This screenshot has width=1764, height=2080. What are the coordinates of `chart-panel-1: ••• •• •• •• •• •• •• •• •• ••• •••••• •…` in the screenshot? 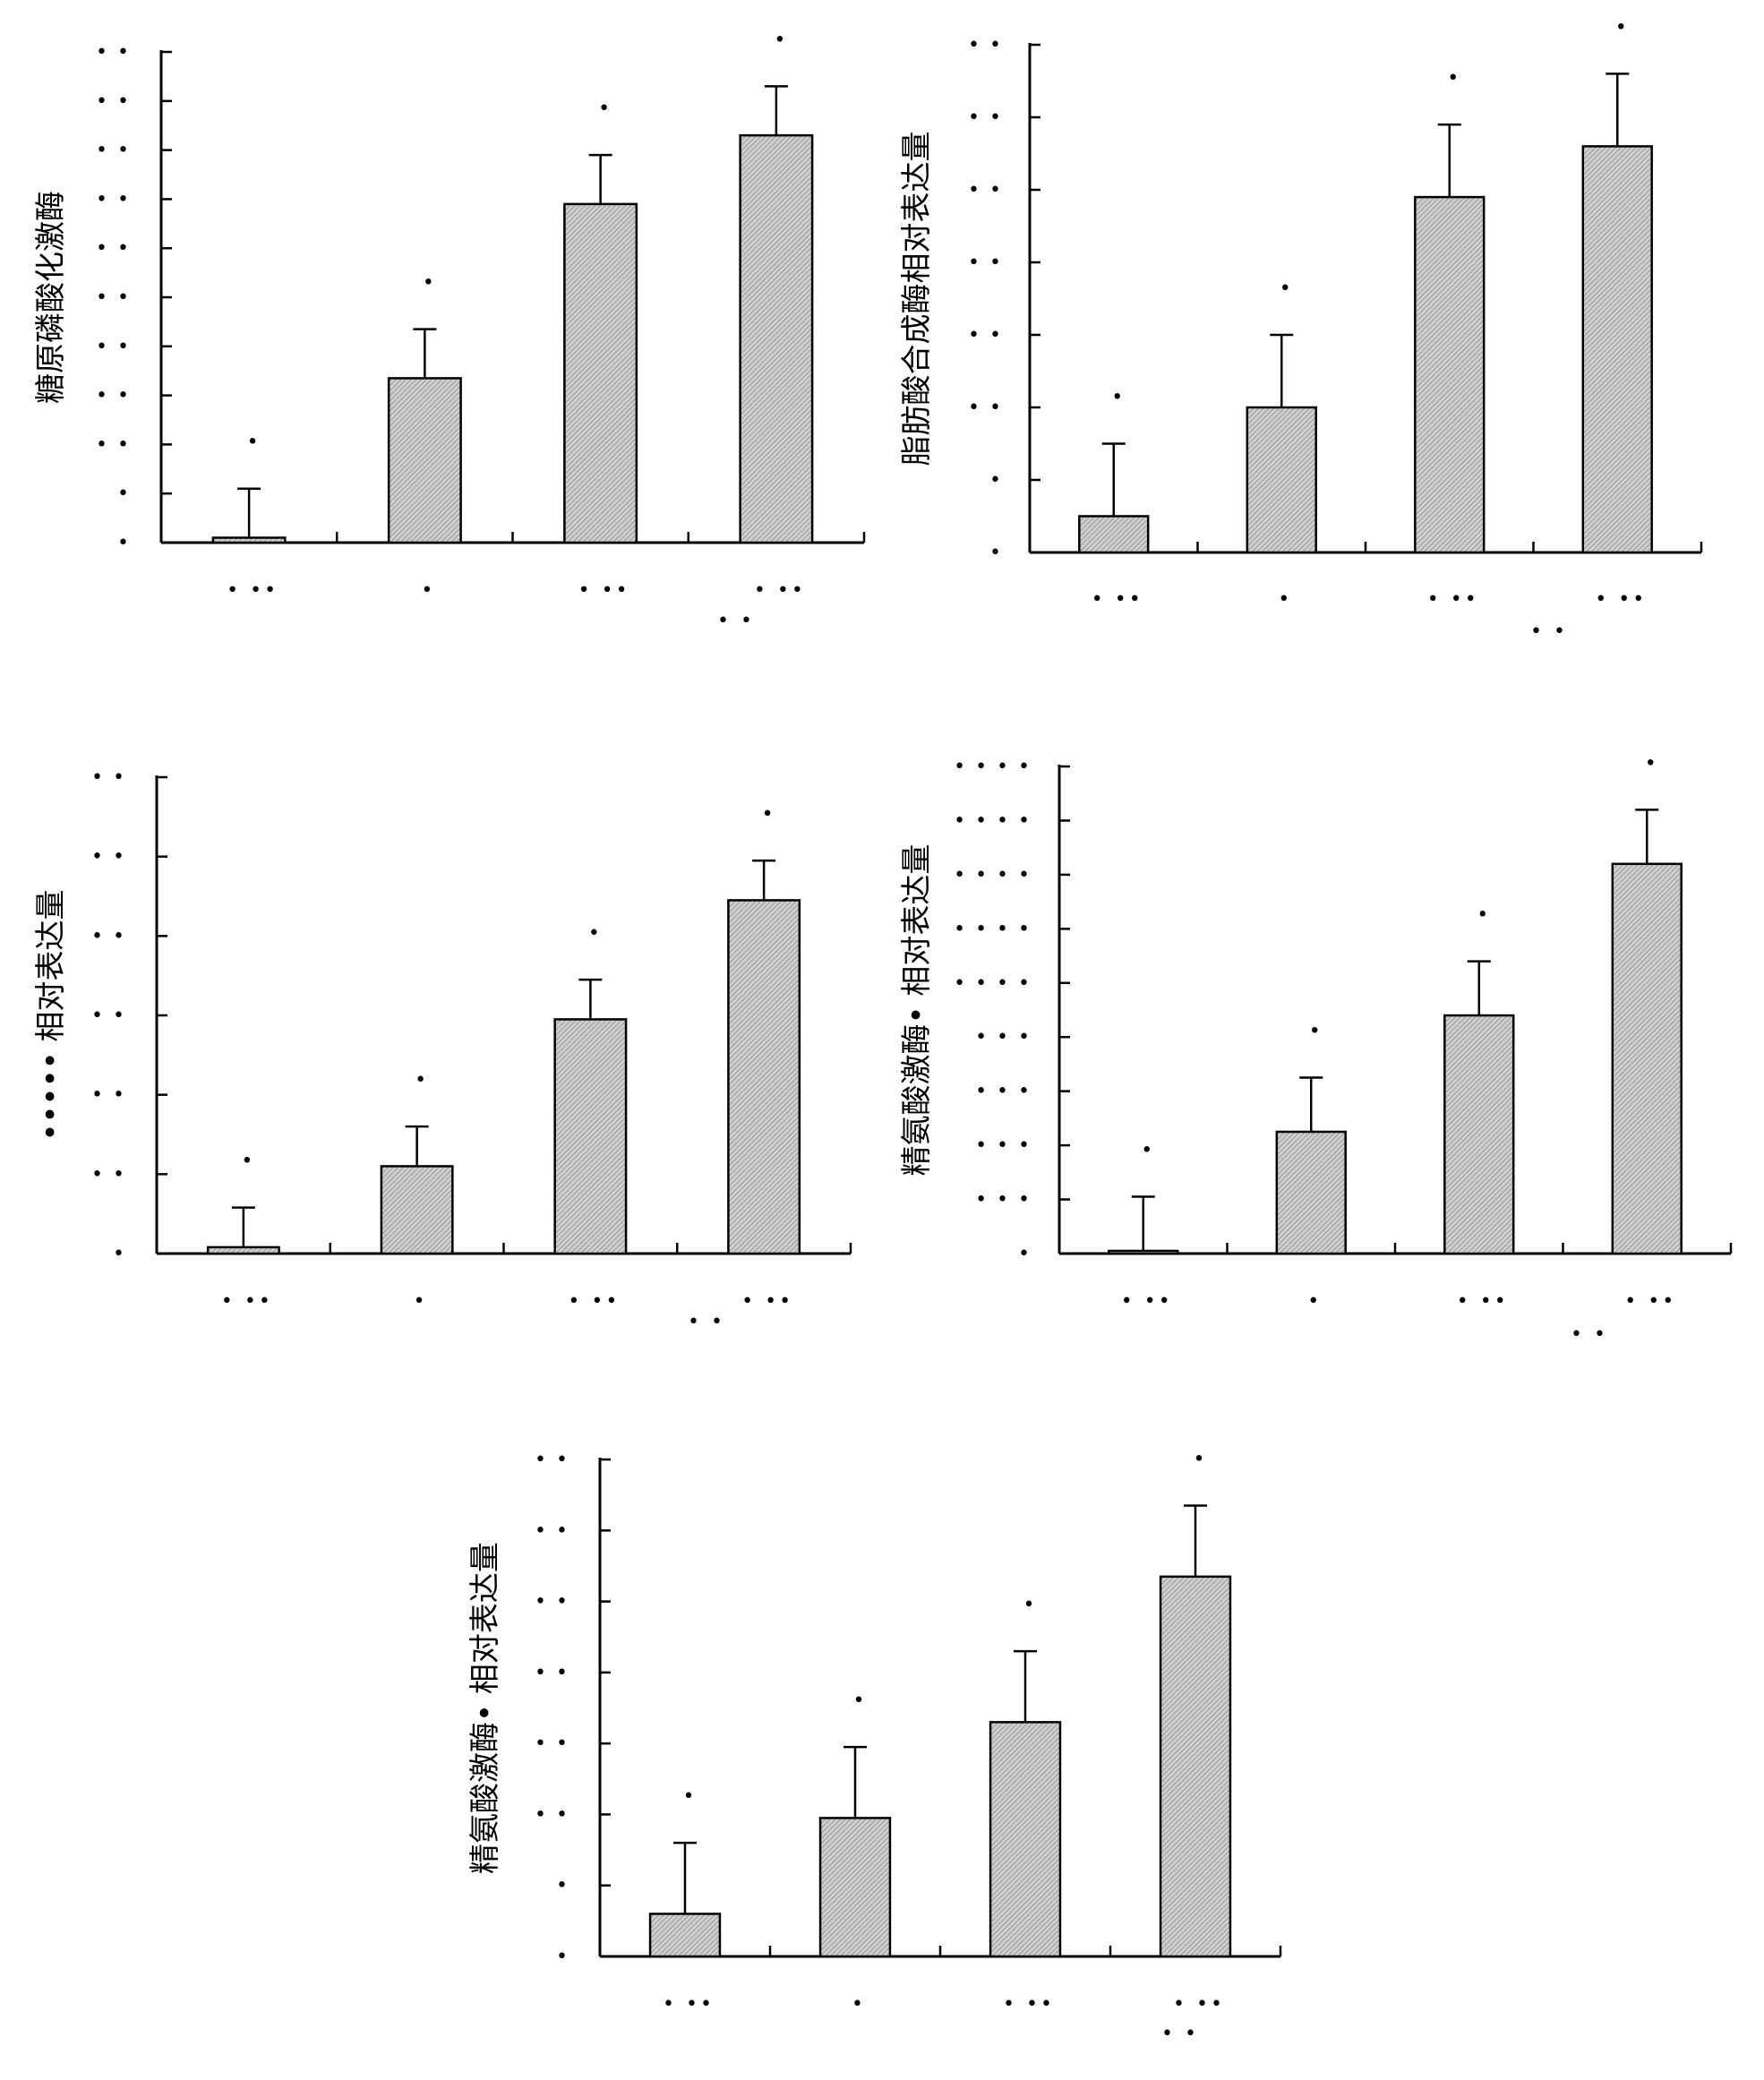 It's located at (450, 330).